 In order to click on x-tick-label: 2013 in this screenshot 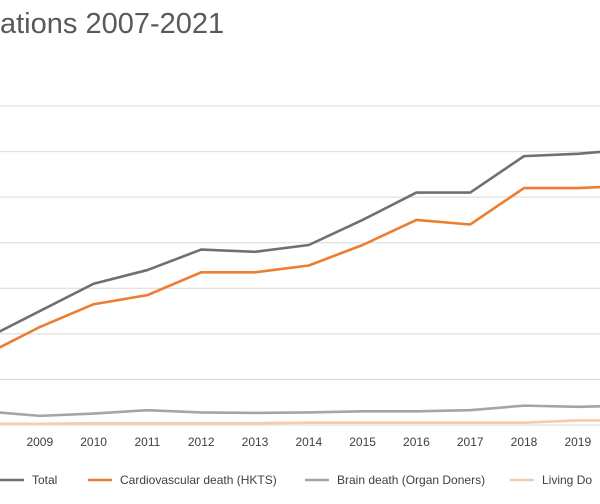, I will do `click(255, 442)`.